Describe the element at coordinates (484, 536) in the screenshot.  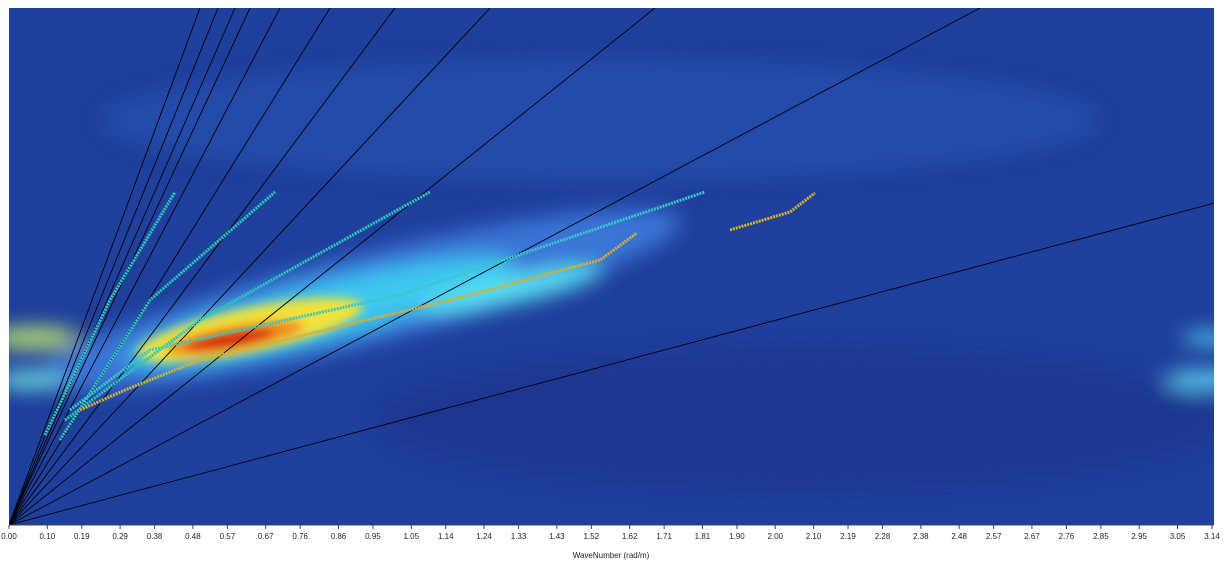
I see `x-tick-label: 1.24` at that location.